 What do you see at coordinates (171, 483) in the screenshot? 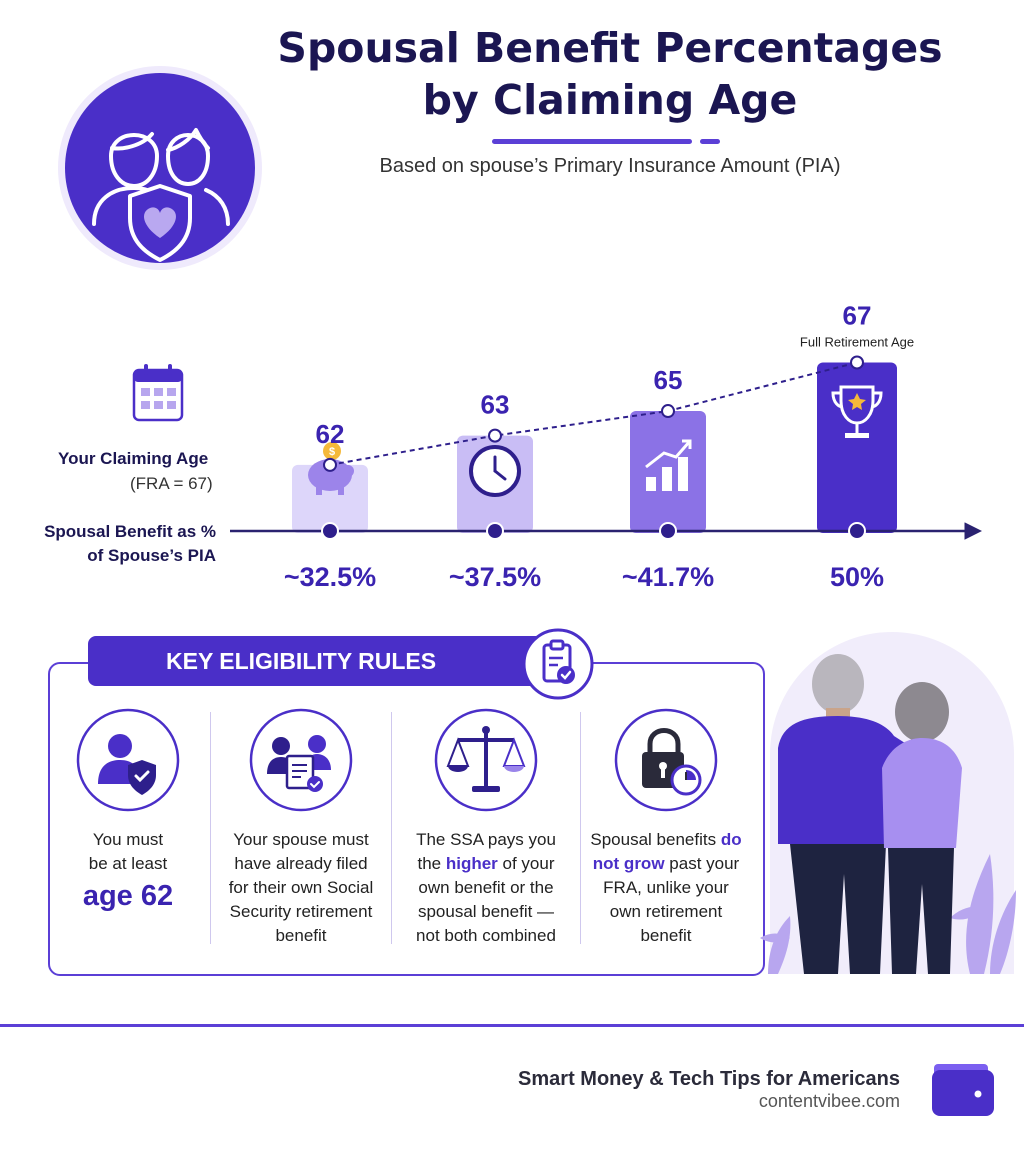
I see `fra-note: (FRA = 67)` at bounding box center [171, 483].